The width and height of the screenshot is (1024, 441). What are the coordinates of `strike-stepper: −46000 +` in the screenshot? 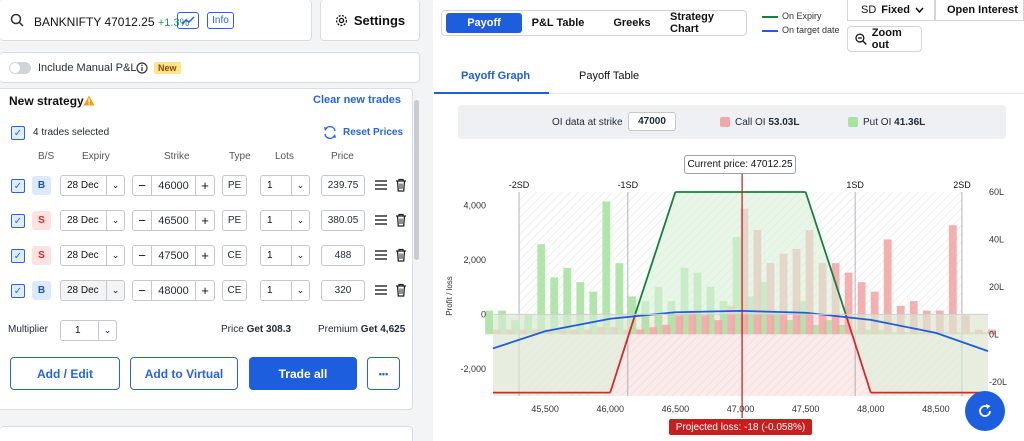 It's located at (173, 185).